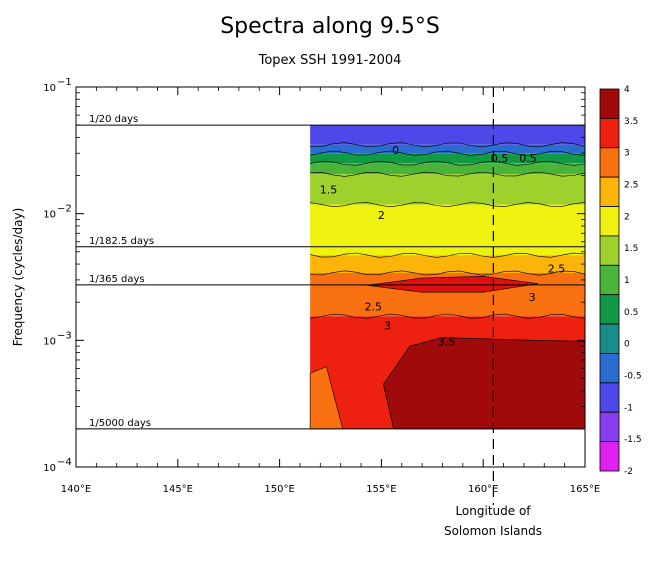 Image resolution: width=649 pixels, height=565 pixels. What do you see at coordinates (113, 119) in the screenshot?
I see `reference-label-0: 1/20 days` at bounding box center [113, 119].